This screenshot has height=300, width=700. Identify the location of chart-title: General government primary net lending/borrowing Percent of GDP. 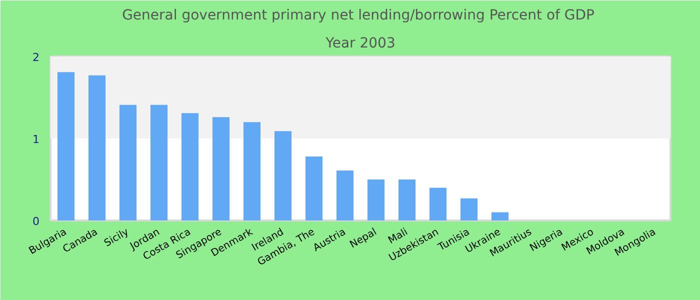
(358, 16).